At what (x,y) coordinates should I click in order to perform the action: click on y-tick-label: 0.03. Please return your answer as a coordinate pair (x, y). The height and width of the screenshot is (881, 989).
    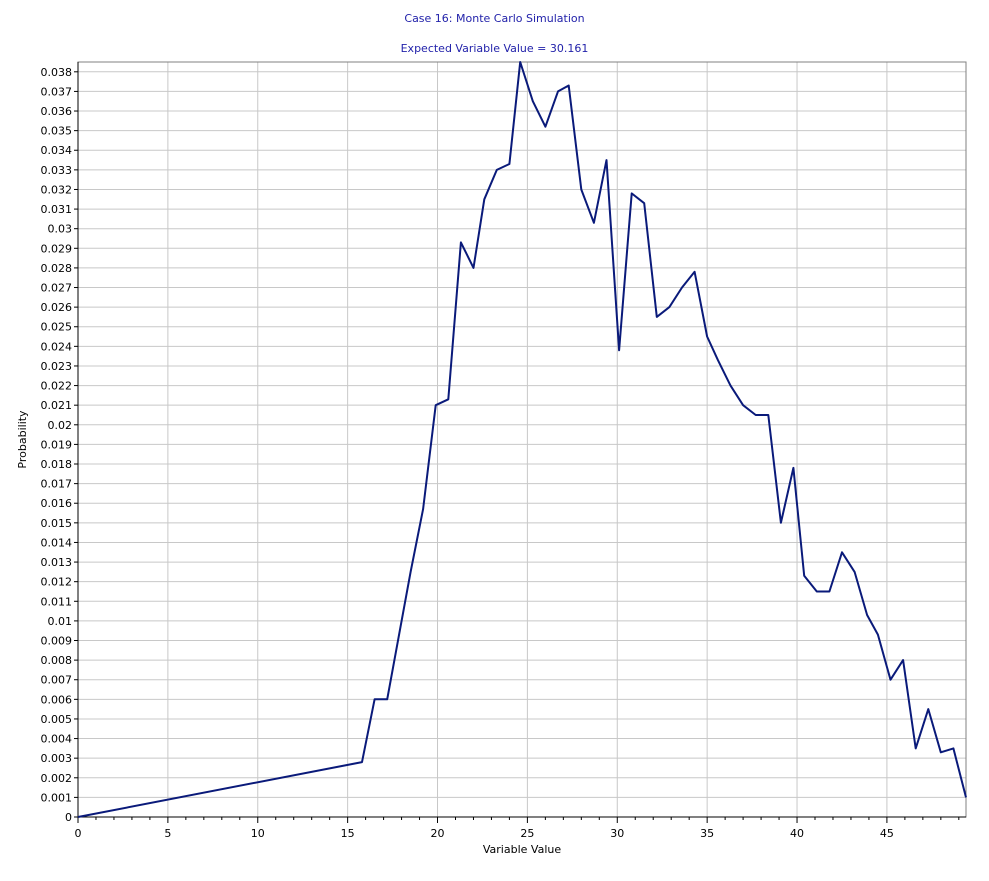
    Looking at the image, I should click on (60, 229).